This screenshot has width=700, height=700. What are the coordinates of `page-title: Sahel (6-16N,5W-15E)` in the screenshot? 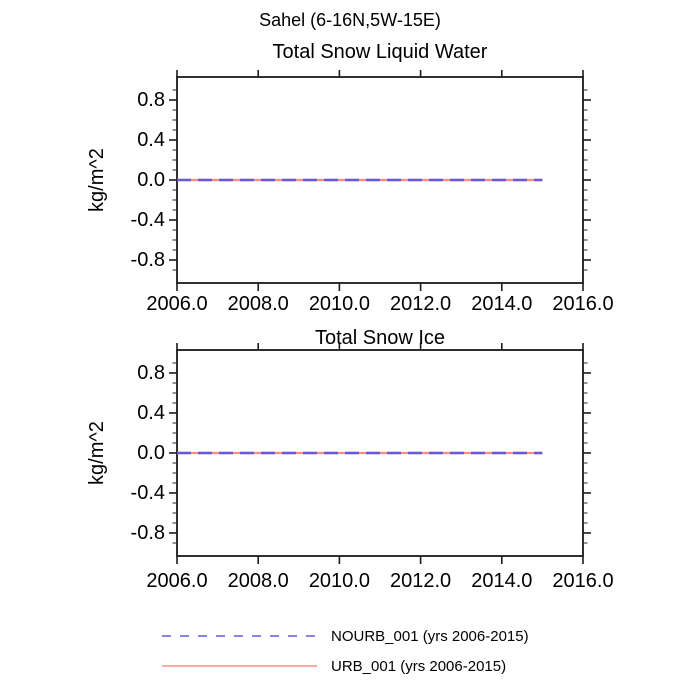 It's located at (350, 20).